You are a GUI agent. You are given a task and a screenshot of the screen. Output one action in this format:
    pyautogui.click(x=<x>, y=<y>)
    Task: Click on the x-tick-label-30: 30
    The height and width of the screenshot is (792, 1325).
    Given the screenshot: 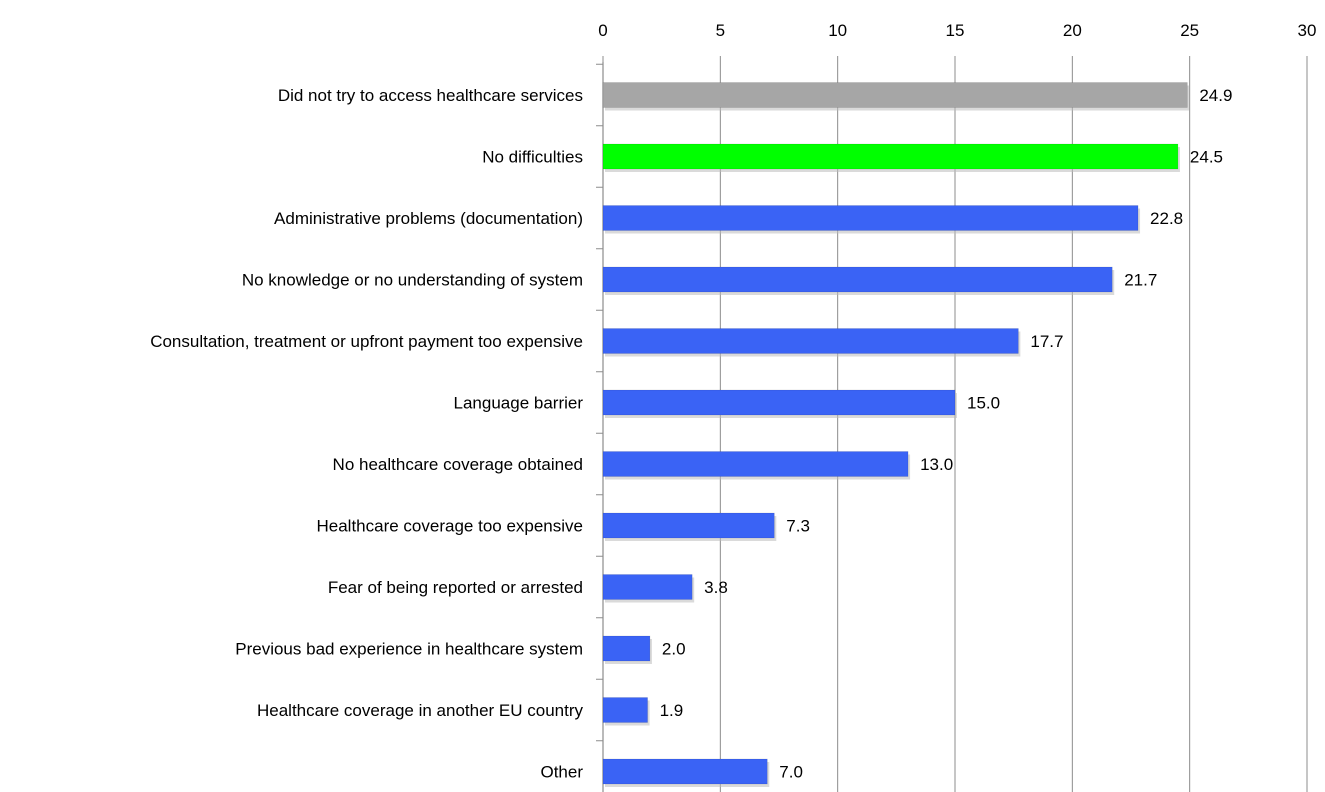 What is the action you would take?
    pyautogui.click(x=1307, y=30)
    